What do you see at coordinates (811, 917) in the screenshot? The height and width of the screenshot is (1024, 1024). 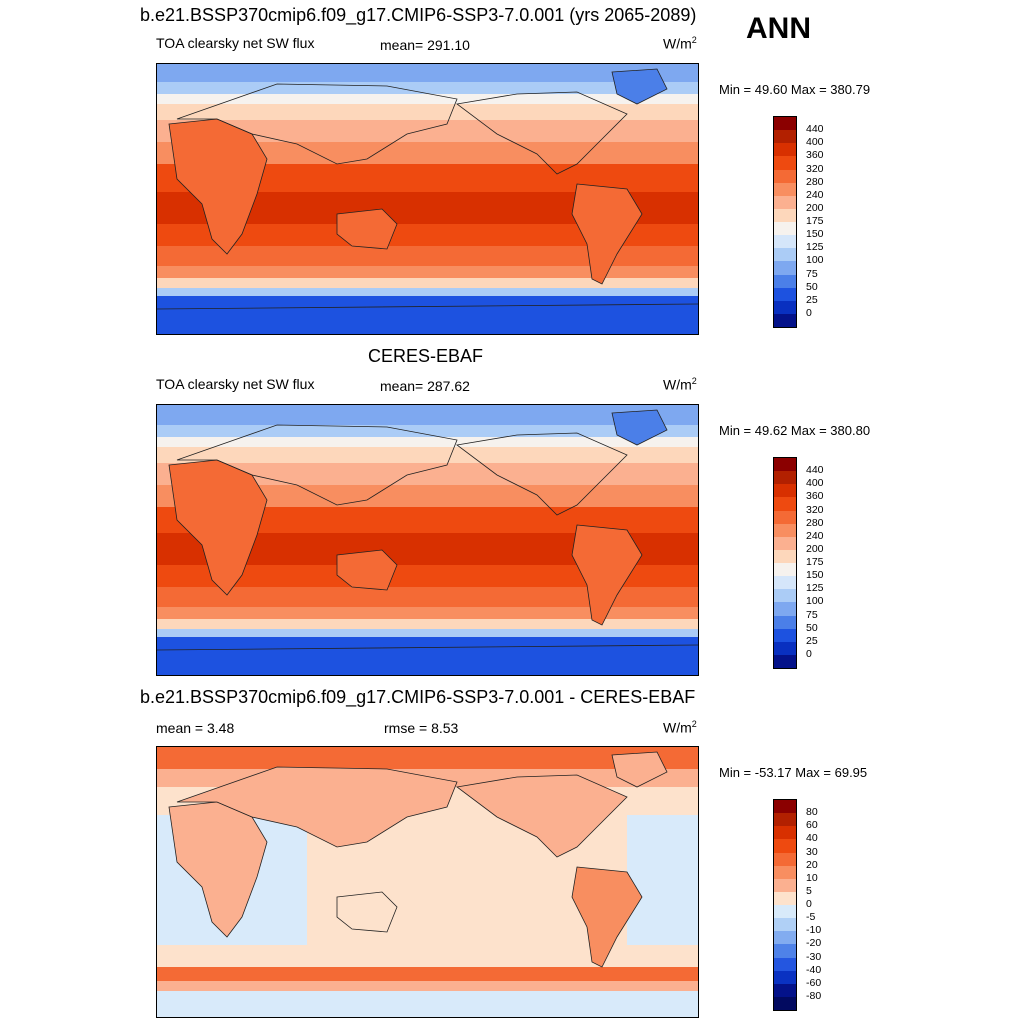 I see `colorbar-tick-label: -5` at bounding box center [811, 917].